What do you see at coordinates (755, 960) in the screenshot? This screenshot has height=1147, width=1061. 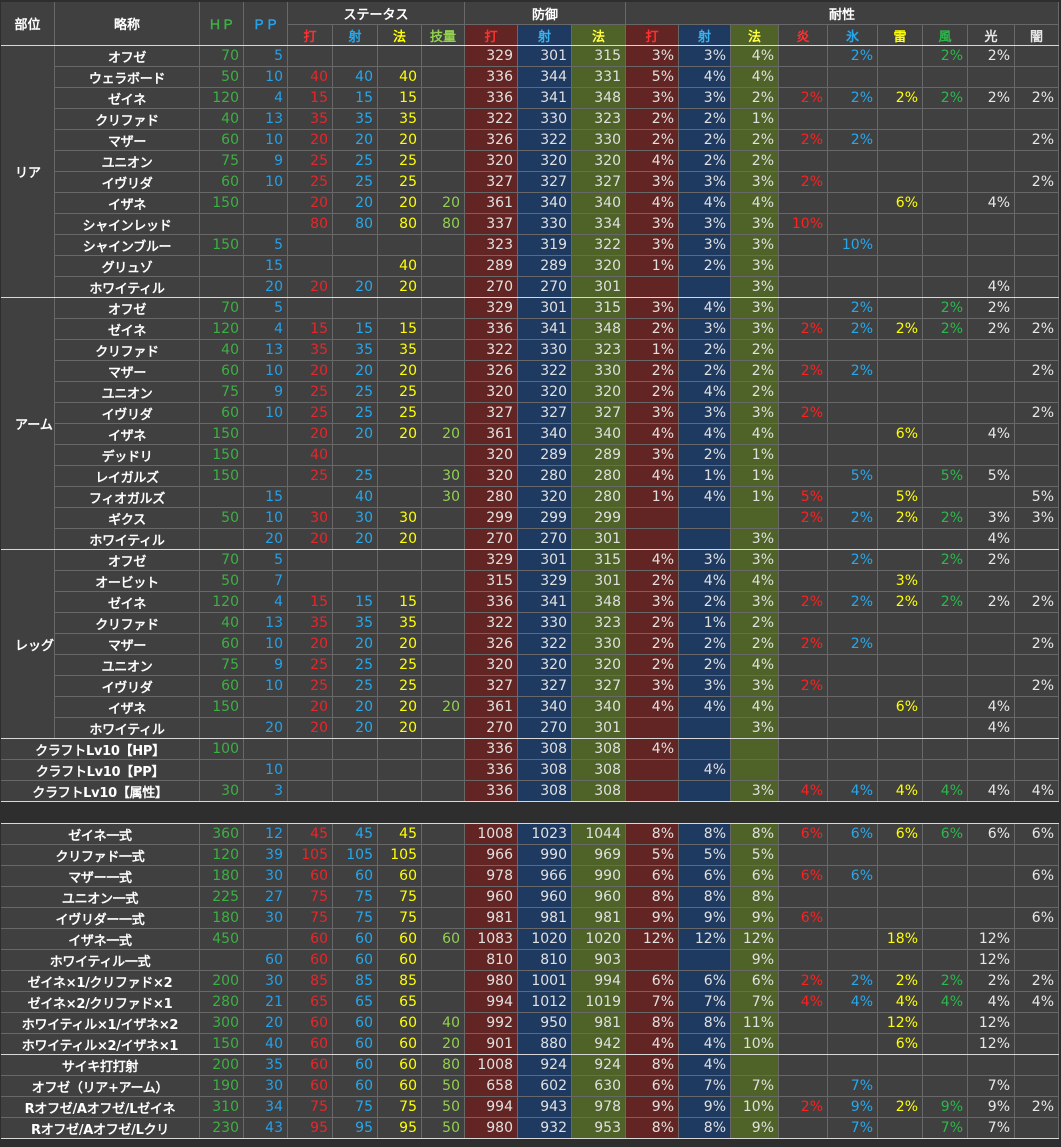 I see `value-cell: 9%` at bounding box center [755, 960].